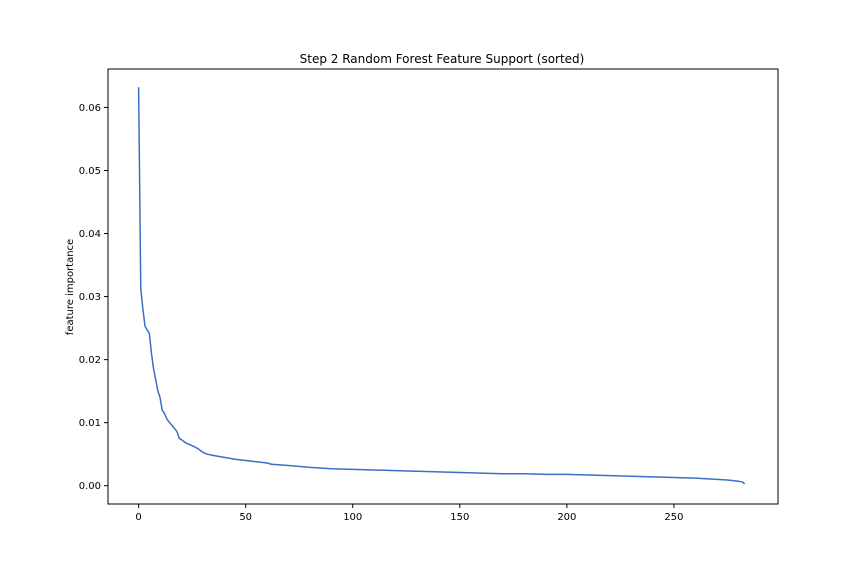 This screenshot has width=864, height=576. What do you see at coordinates (138, 517) in the screenshot?
I see `x-tick-label: 0` at bounding box center [138, 517].